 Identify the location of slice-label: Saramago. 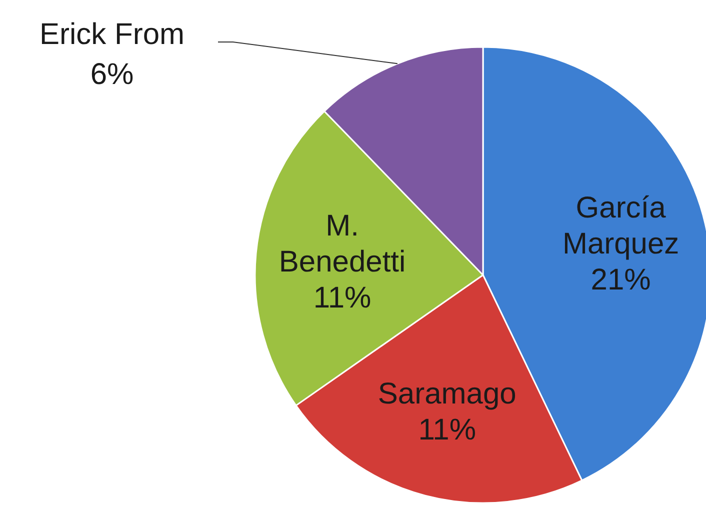
(447, 393).